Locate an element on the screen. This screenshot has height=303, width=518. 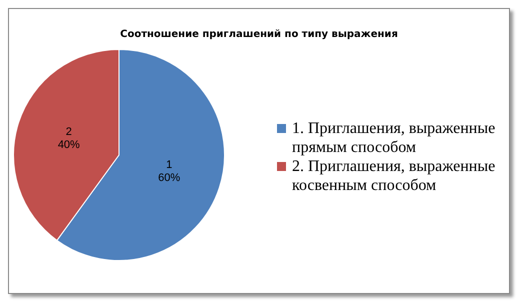
data-label: 1 60% is located at coordinates (169, 171).